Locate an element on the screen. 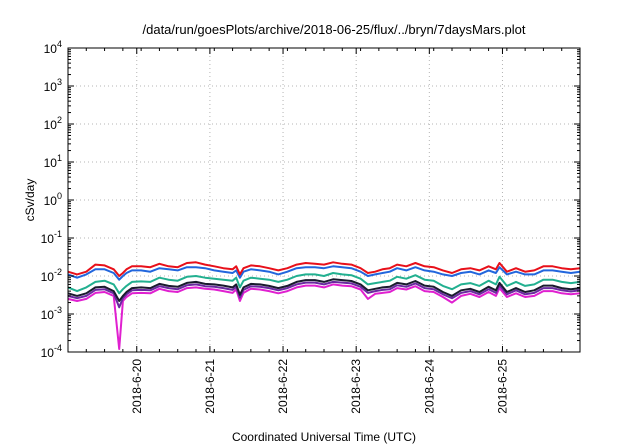  x-axis-label: Coordinated Universal Time (UTC) is located at coordinates (324, 437).